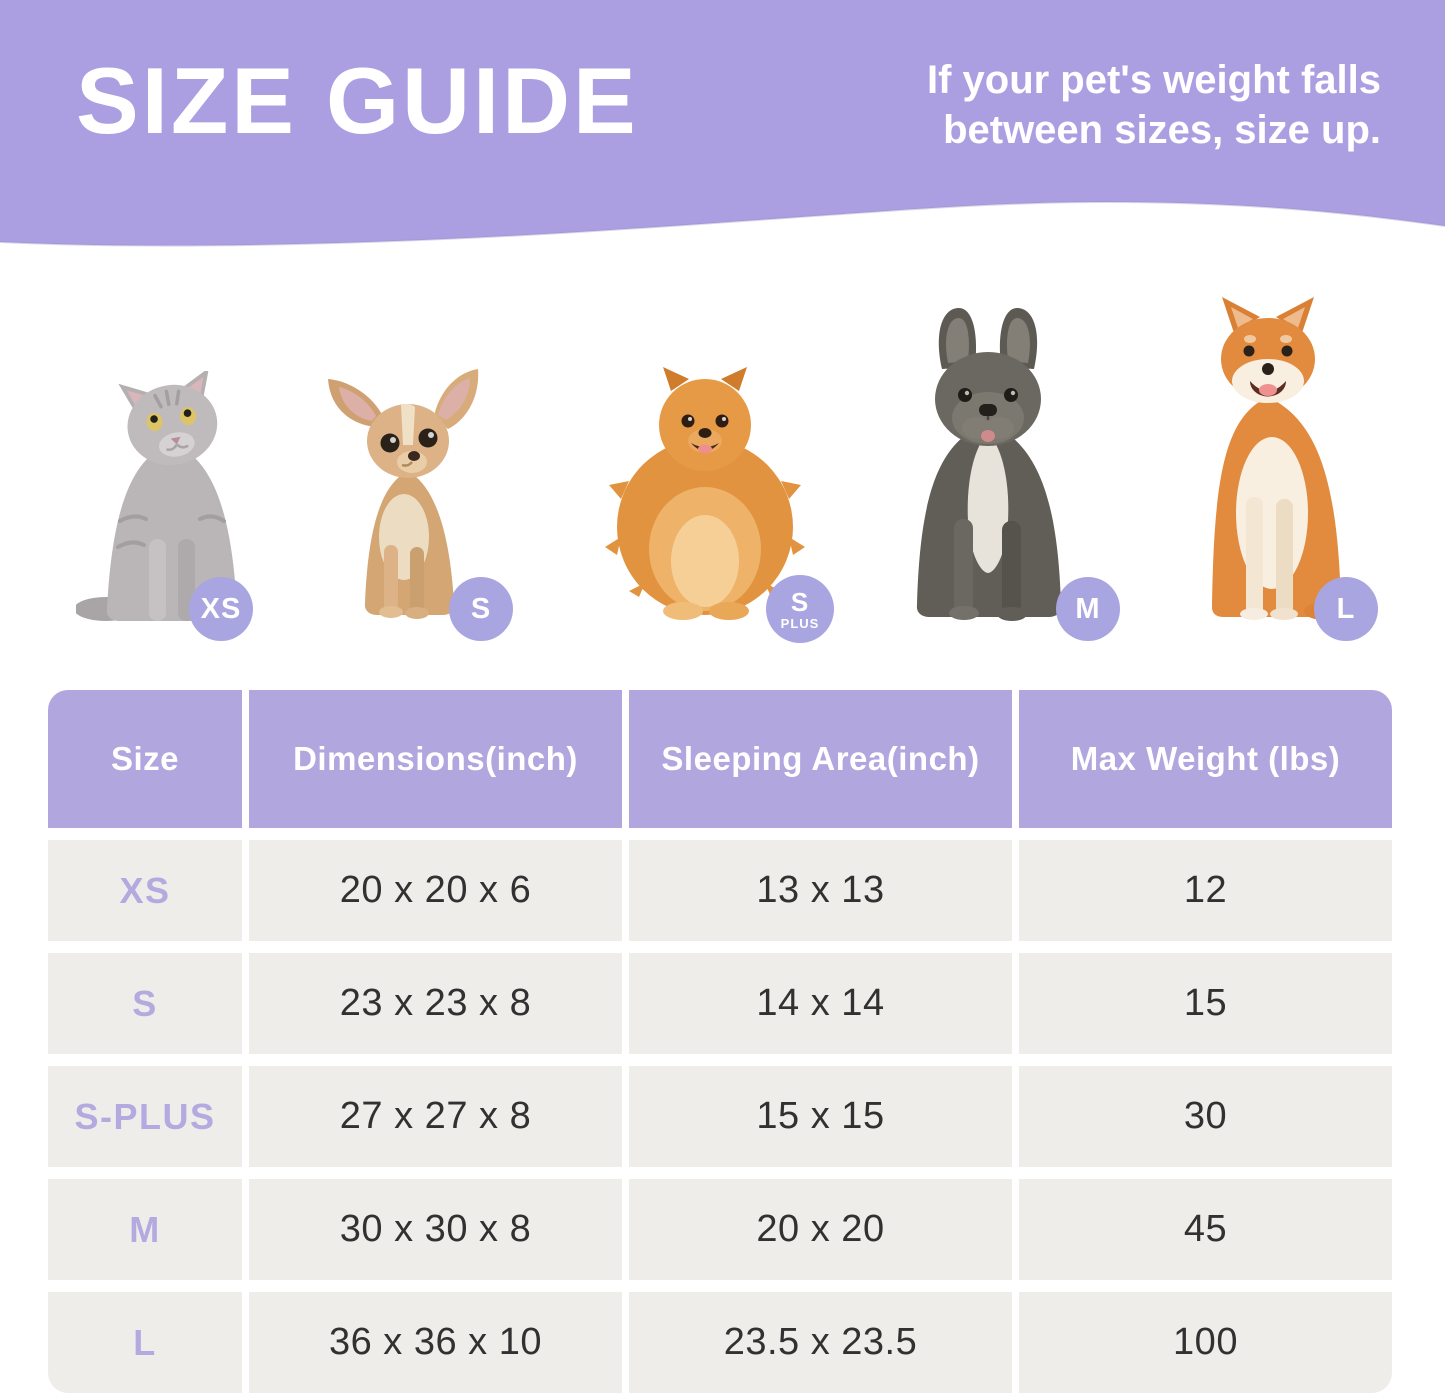 The height and width of the screenshot is (1397, 1445). What do you see at coordinates (1205, 1342) in the screenshot?
I see `l-max-weight-cell: 100` at bounding box center [1205, 1342].